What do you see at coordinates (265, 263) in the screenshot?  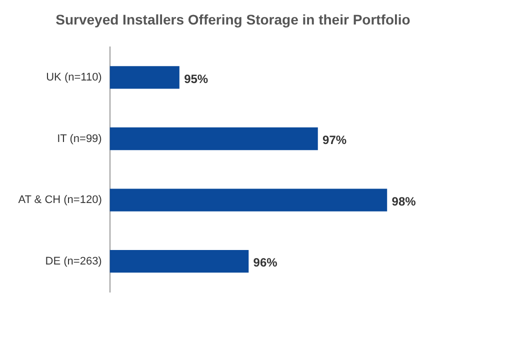 I see `data-label: 96%` at bounding box center [265, 263].